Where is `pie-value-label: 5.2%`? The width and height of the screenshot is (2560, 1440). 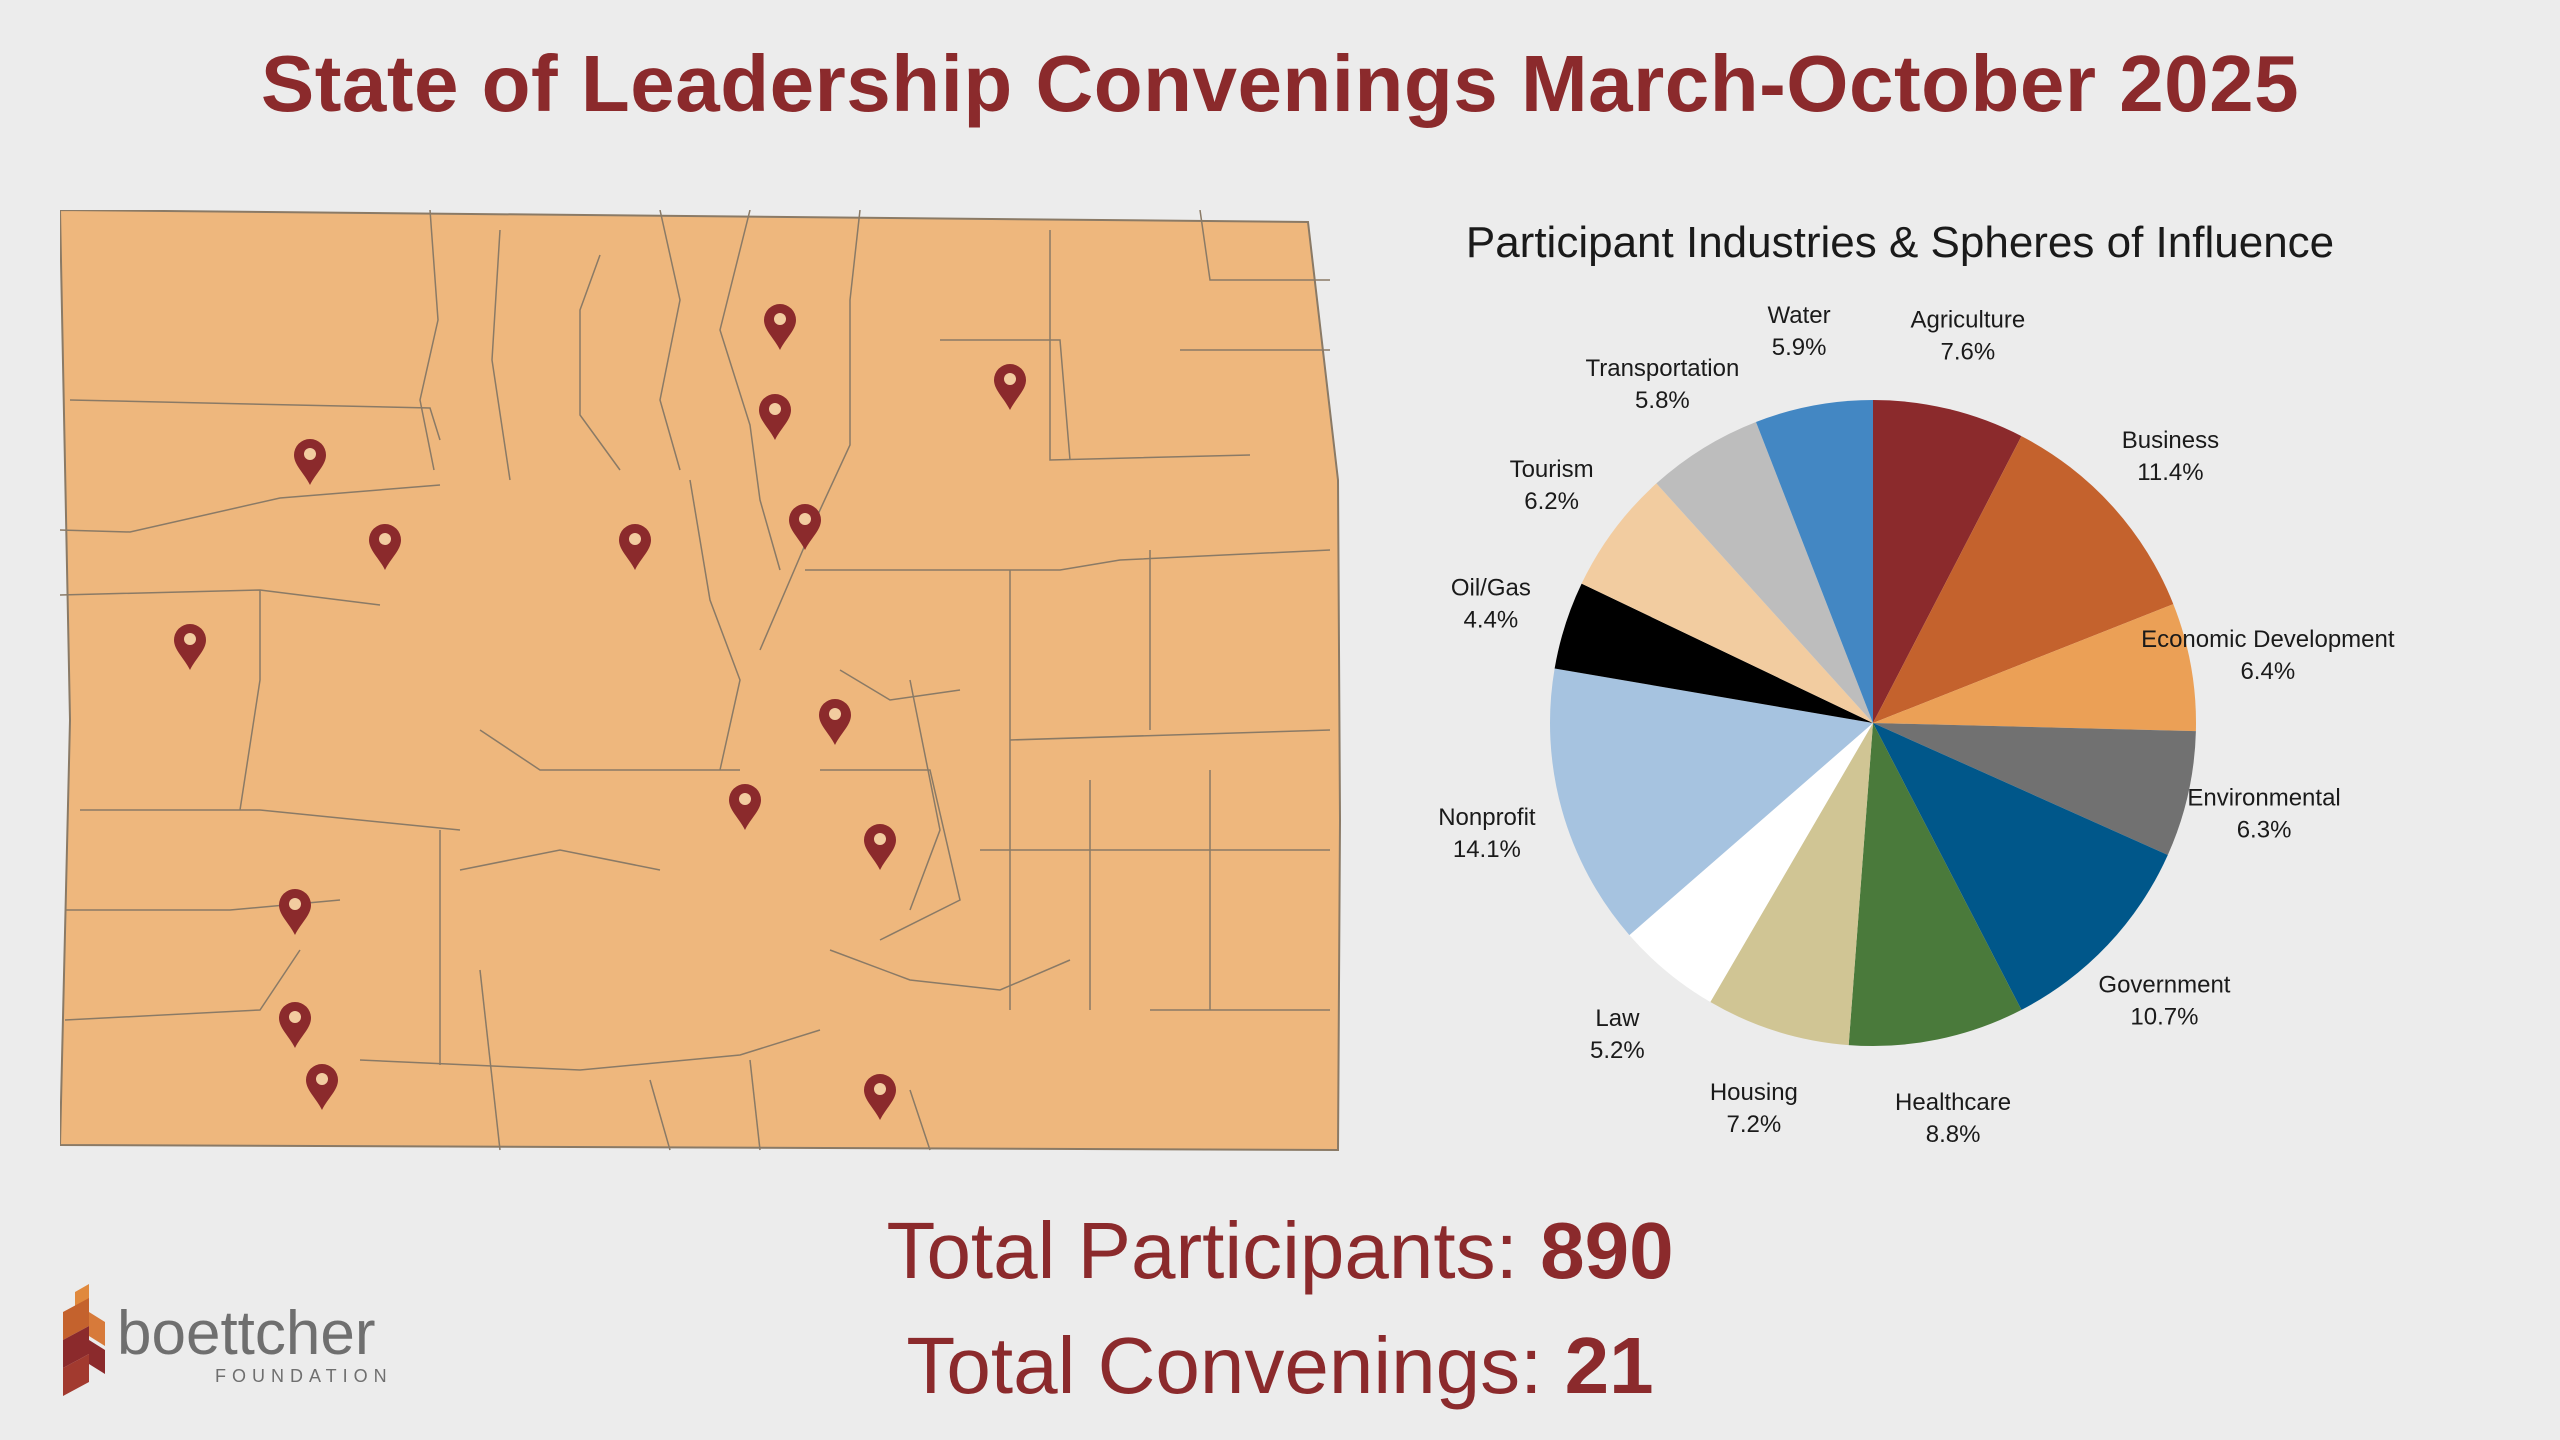
pie-value-label: 5.2% is located at coordinates (1617, 1050).